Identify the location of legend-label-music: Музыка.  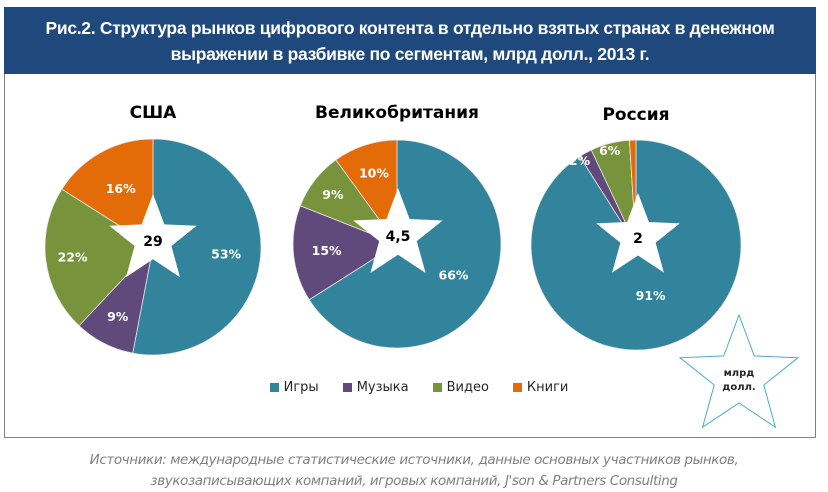
(382, 387).